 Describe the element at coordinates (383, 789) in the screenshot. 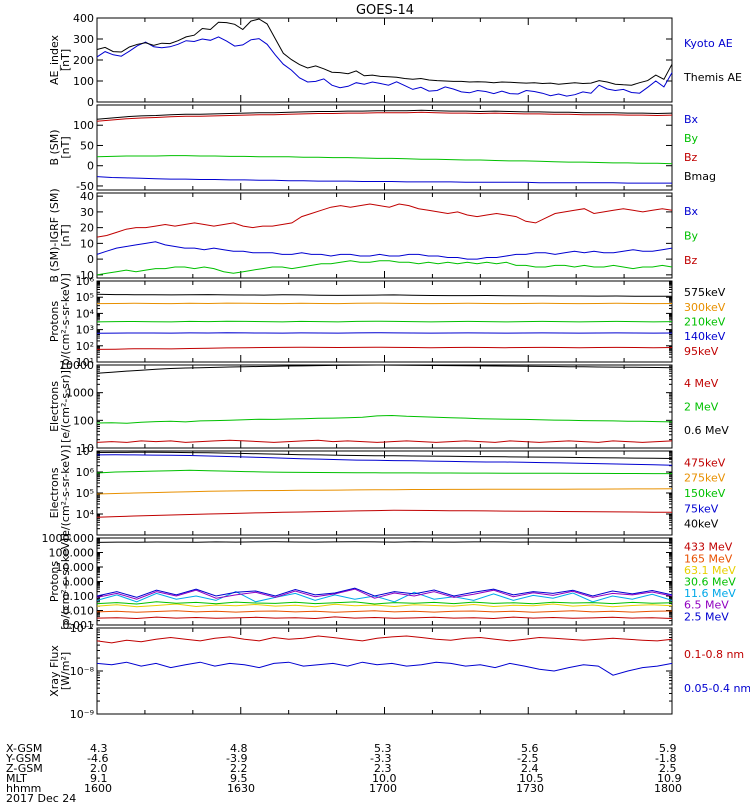

I see `footer-hhmm-2: 1700` at that location.